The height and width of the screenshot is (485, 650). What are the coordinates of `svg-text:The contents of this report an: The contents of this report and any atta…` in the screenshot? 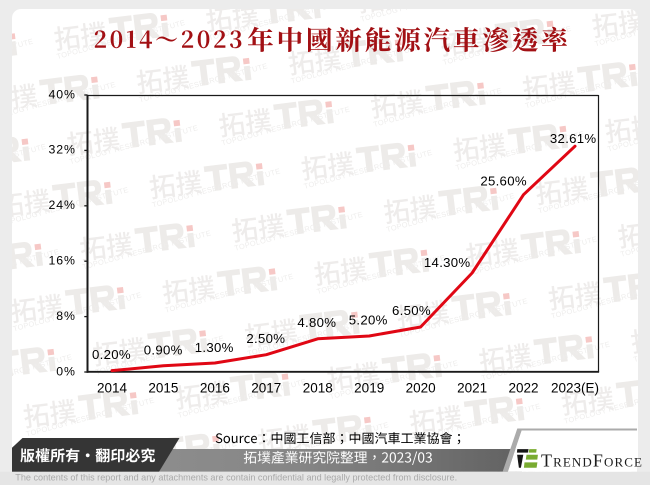 It's located at (236, 478).